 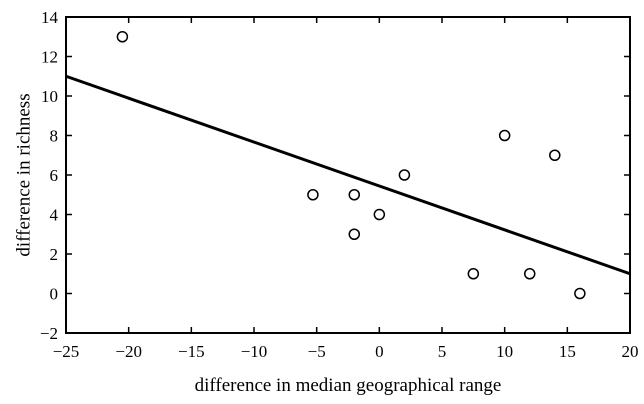 What do you see at coordinates (54, 254) in the screenshot?
I see `y-tick-label: 2` at bounding box center [54, 254].